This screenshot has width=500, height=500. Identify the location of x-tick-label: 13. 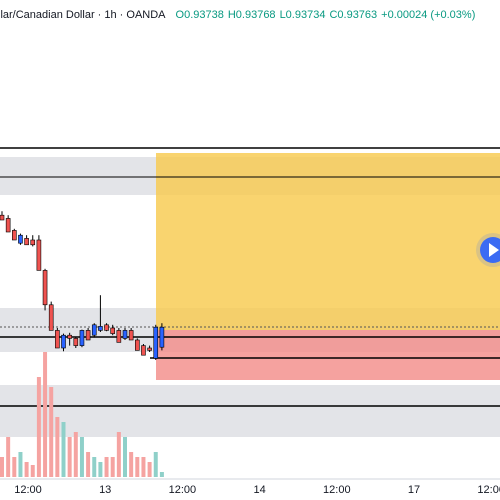
(105, 490).